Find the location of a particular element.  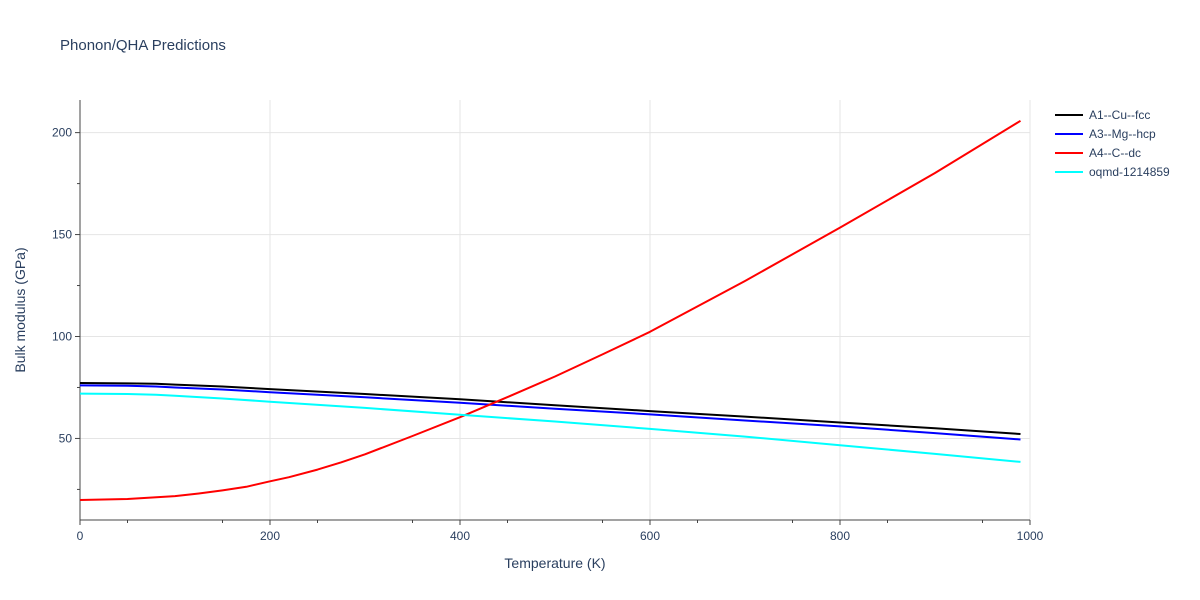

y-axis-title: Bulk modulus (GPa) is located at coordinates (20, 309).